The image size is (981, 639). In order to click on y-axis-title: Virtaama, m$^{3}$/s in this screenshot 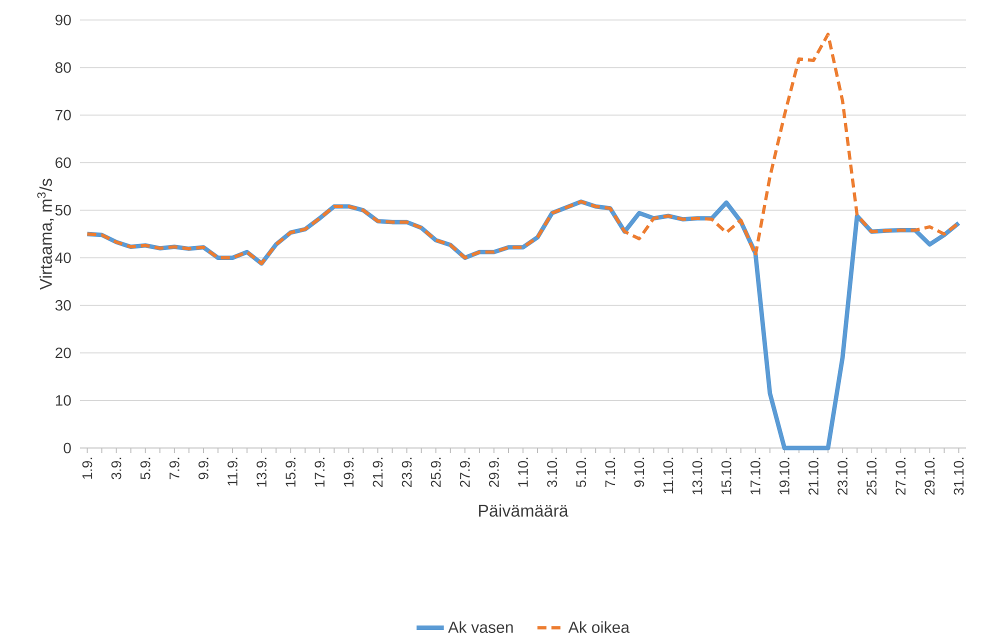, I will do `click(45, 234)`.